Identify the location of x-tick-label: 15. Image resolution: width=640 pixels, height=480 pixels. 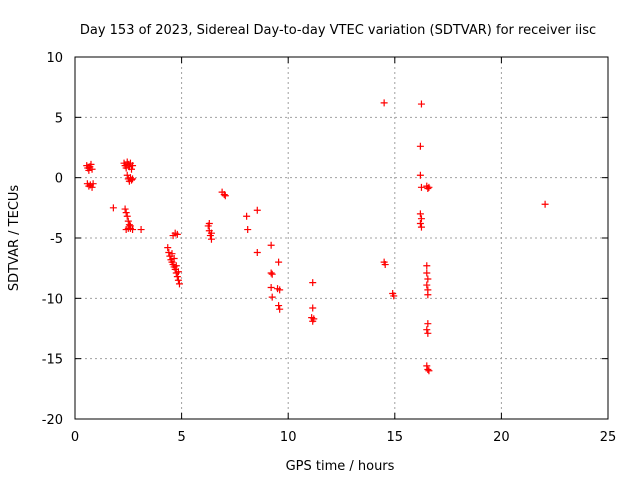
(395, 437).